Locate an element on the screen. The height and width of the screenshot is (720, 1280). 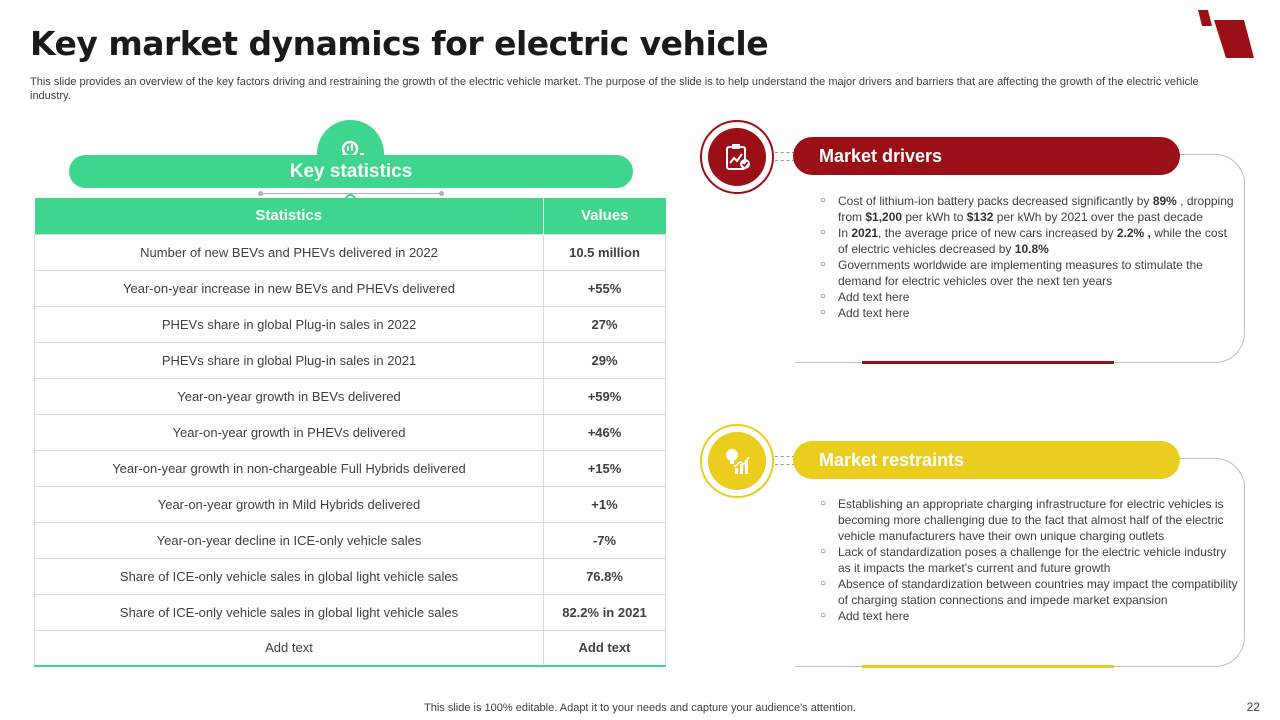
stat-label: Add text is located at coordinates (289, 648).